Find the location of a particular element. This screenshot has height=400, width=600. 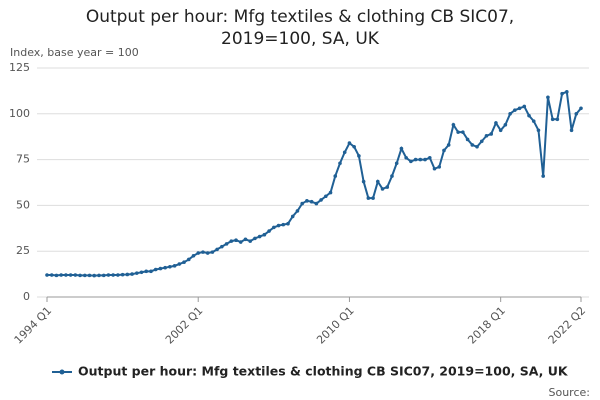

source: Source: is located at coordinates (570, 392).